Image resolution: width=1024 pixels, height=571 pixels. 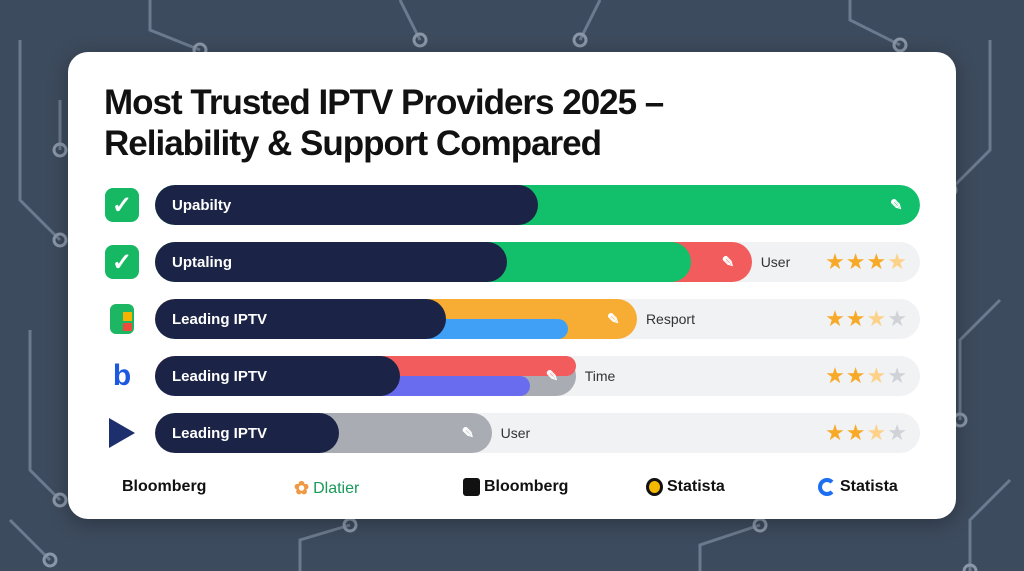 I want to click on provider-row: ✓ Uptaling ✎ User ★★★★, so click(x=512, y=262).